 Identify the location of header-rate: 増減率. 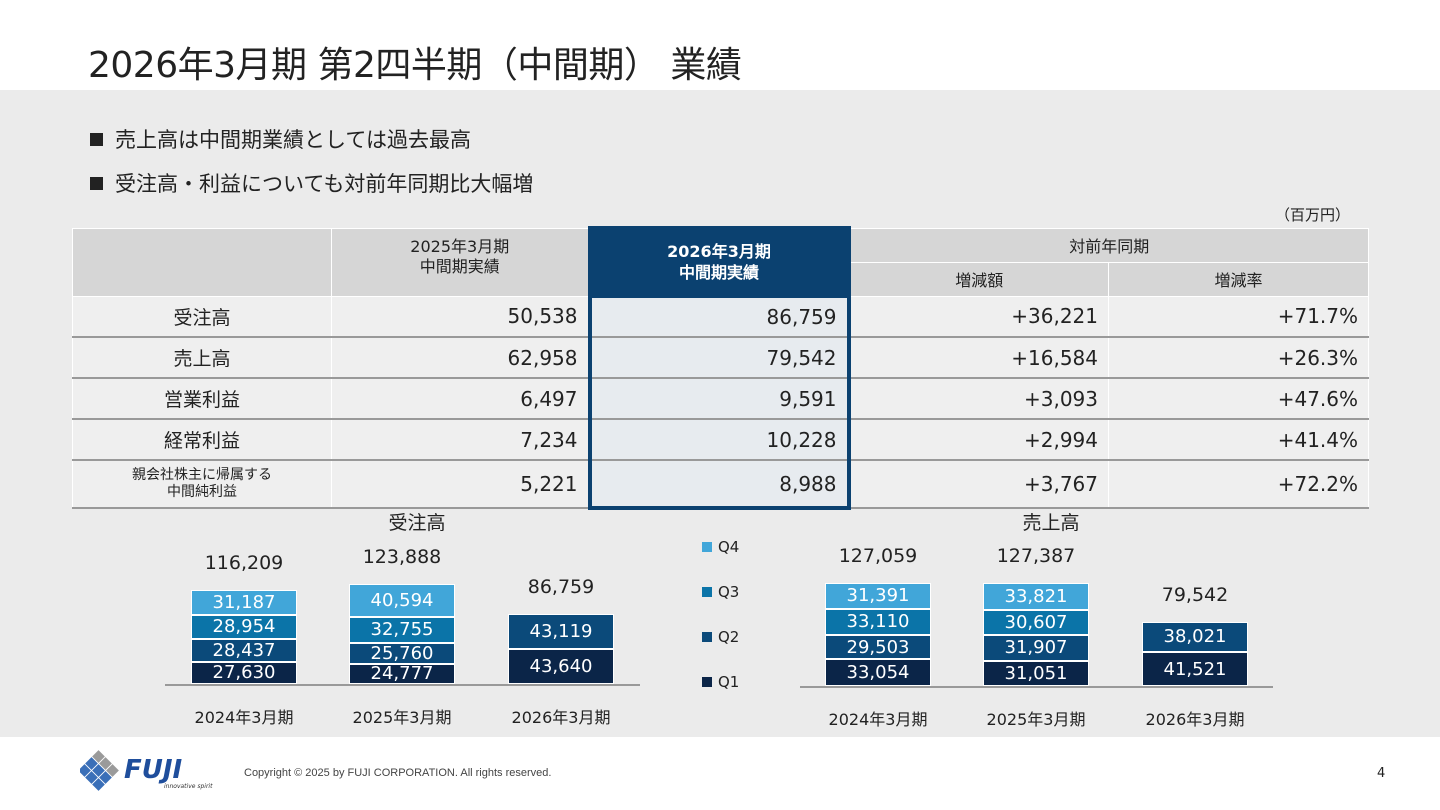
(1238, 279).